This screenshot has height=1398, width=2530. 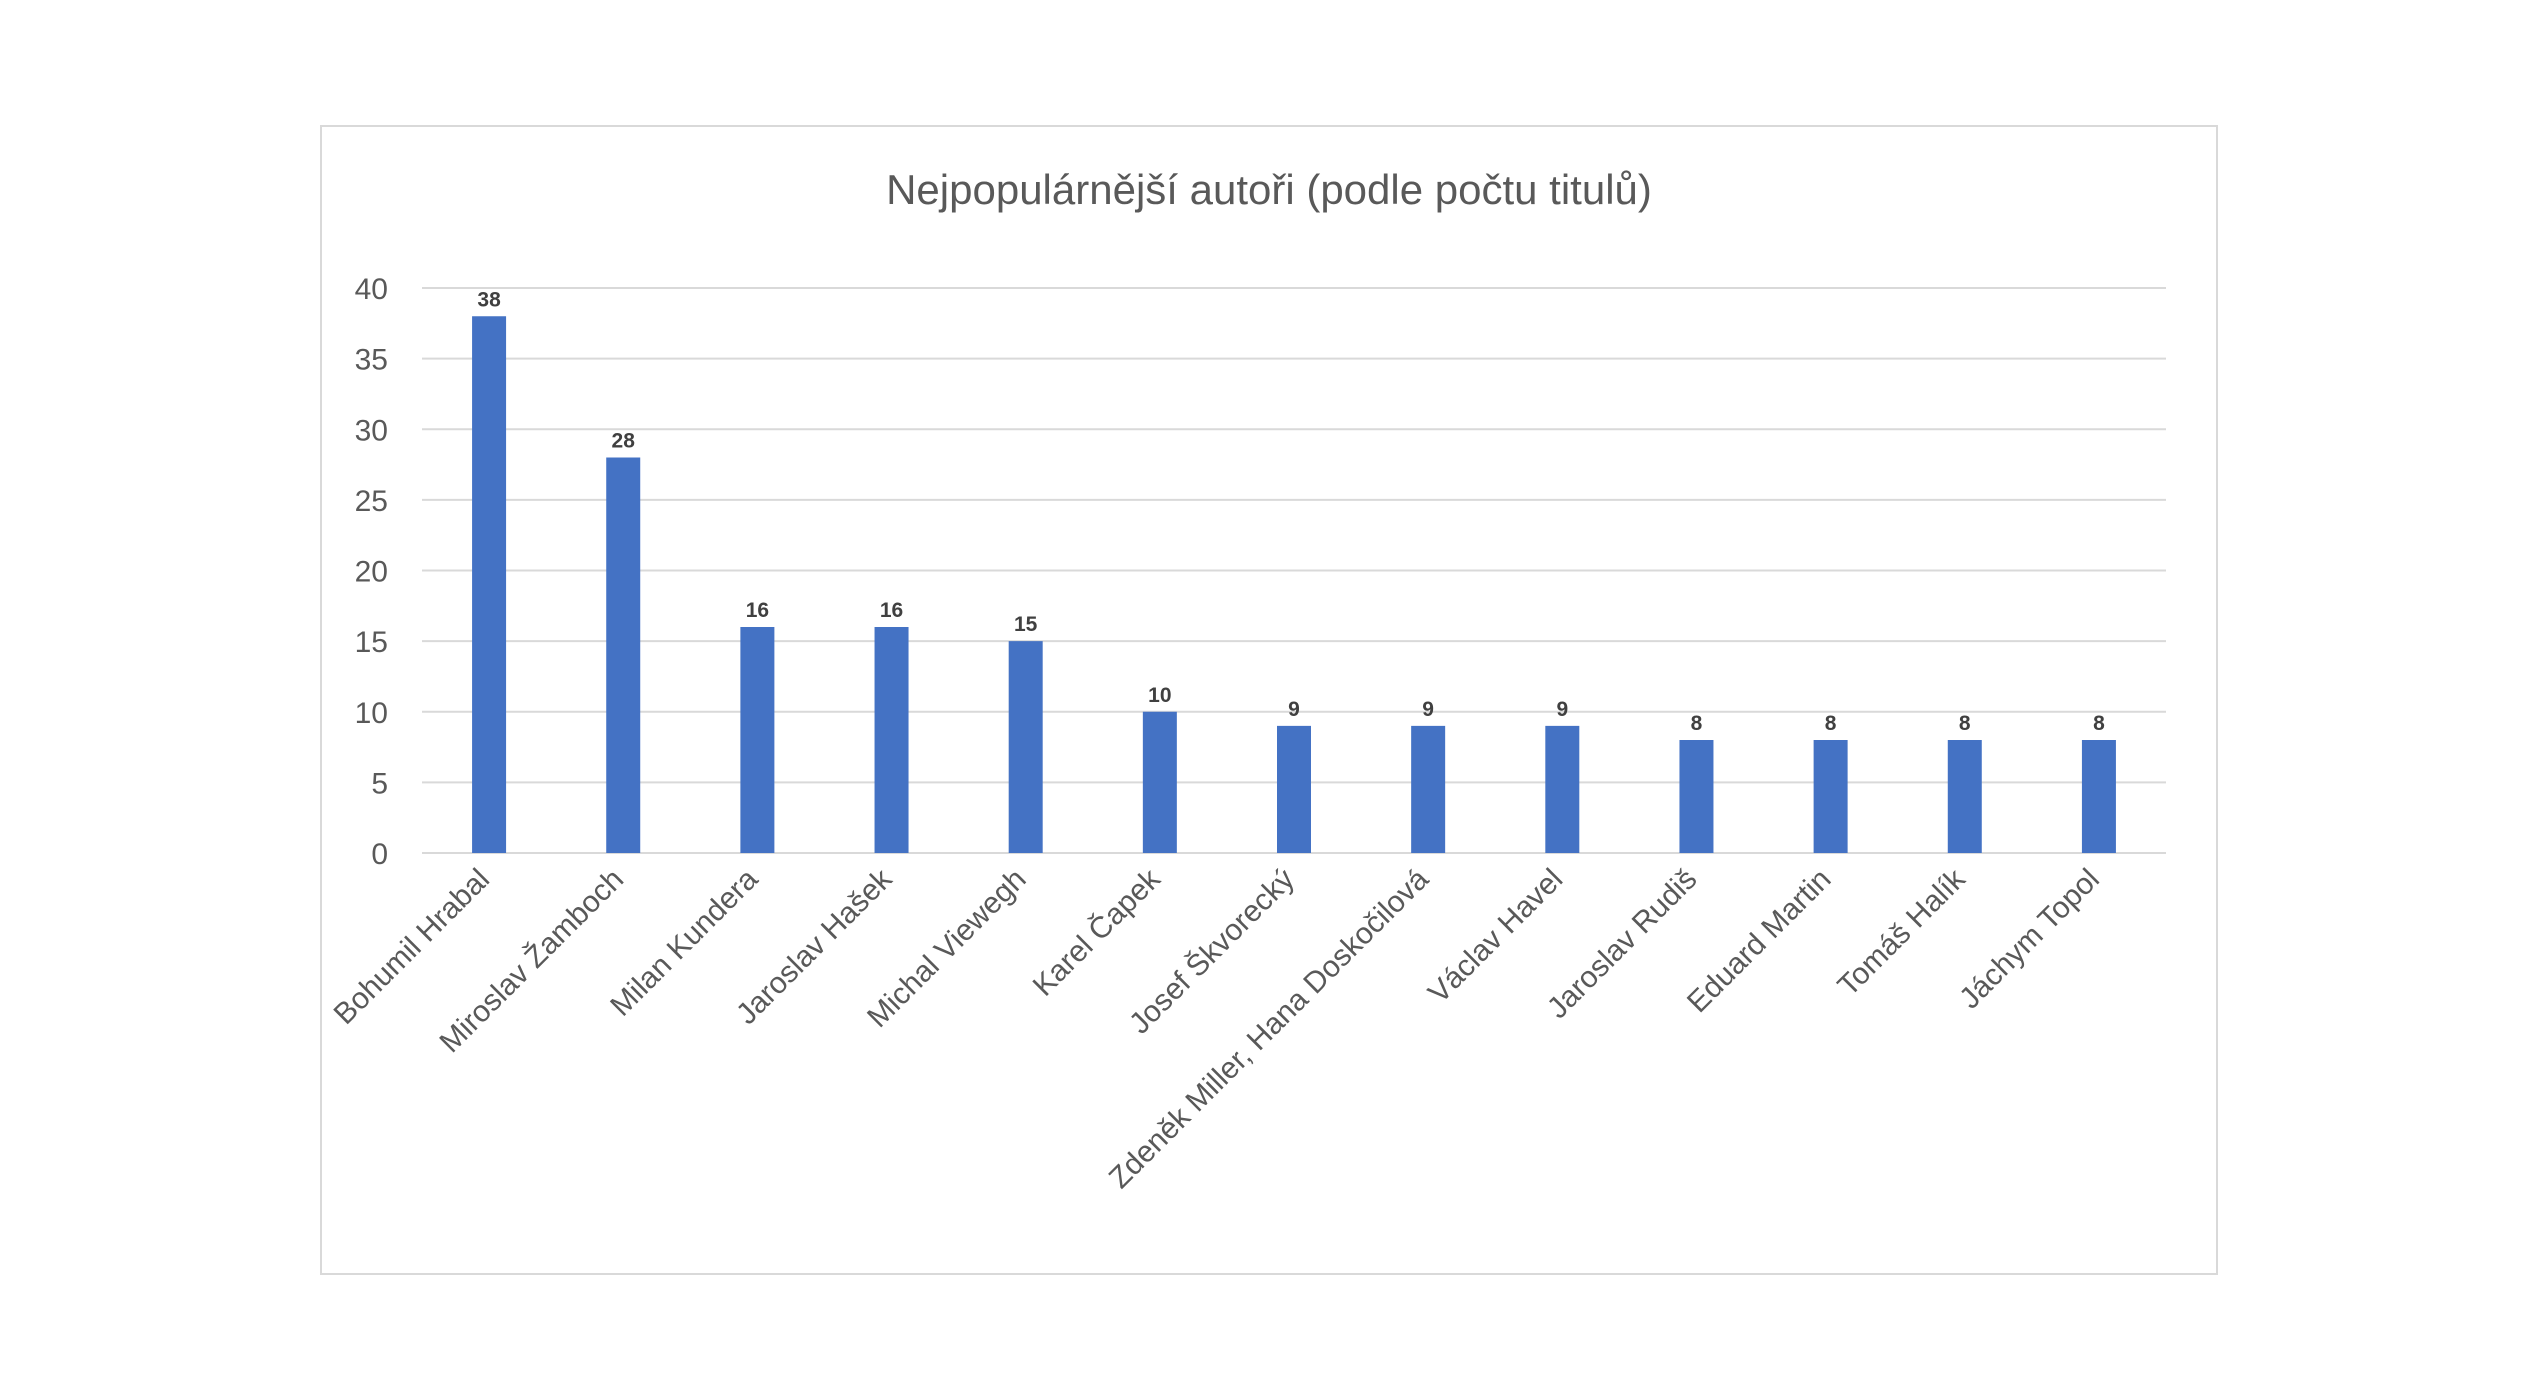 What do you see at coordinates (489, 299) in the screenshot?
I see `data-label: 38` at bounding box center [489, 299].